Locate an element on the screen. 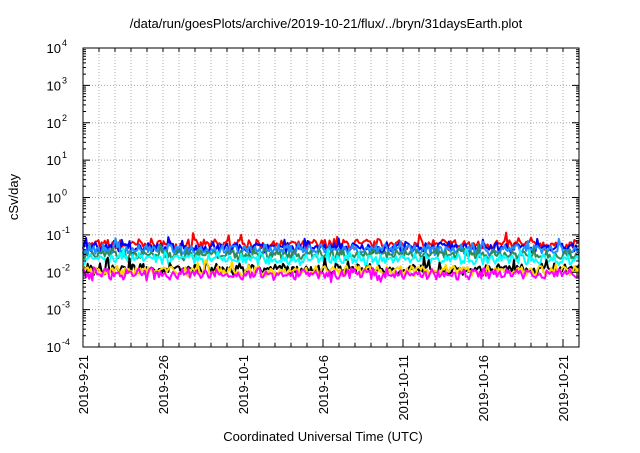 The height and width of the screenshot is (453, 640). y-axis-label: cSv/day is located at coordinates (13, 196).